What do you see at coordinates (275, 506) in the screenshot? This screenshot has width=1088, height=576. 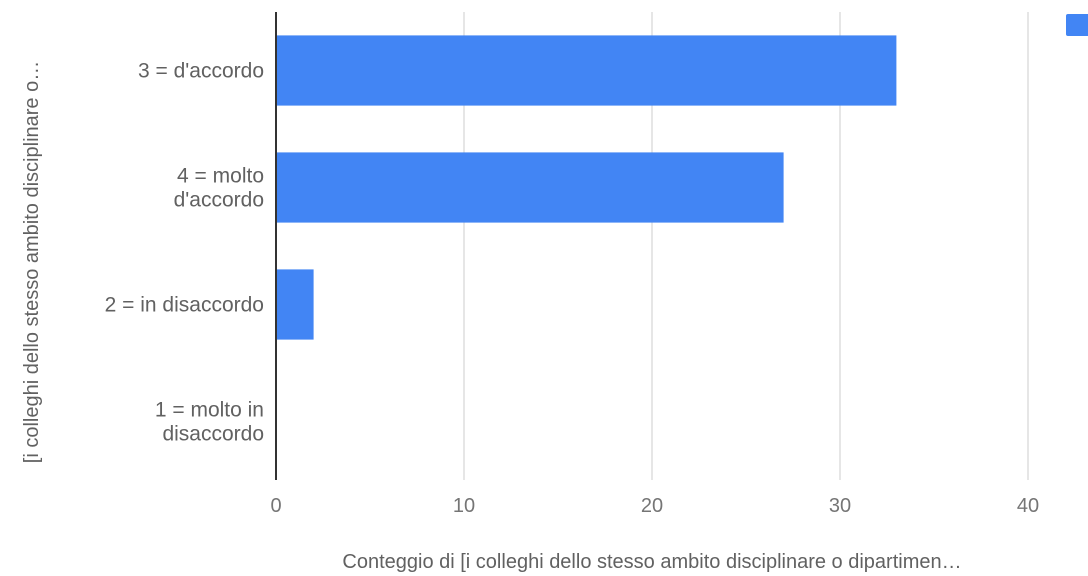 I see `x-tick-label: 0` at bounding box center [275, 506].